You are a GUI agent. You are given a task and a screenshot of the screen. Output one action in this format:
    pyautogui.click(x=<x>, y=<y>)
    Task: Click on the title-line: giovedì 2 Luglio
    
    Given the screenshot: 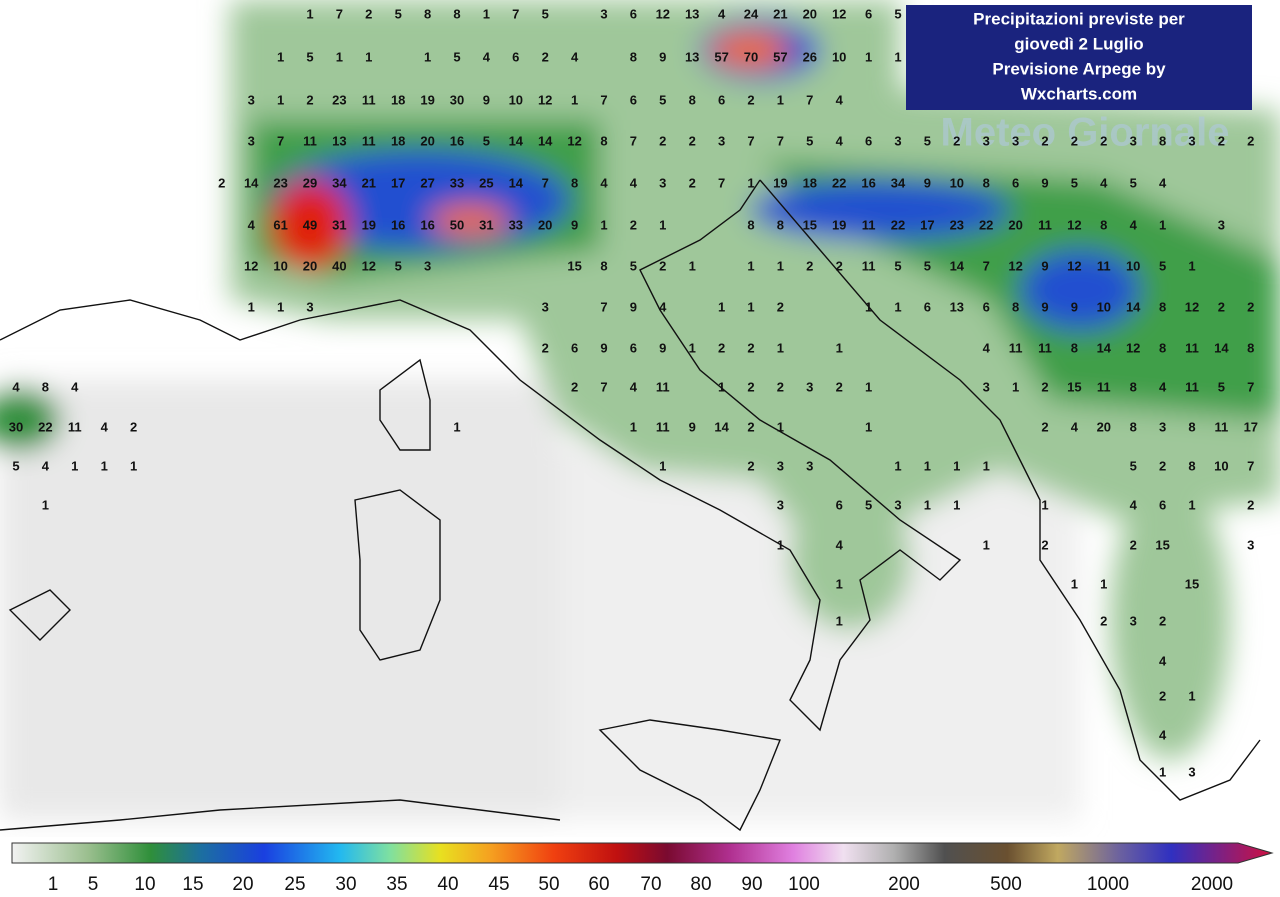 What is the action you would take?
    pyautogui.click(x=1078, y=43)
    